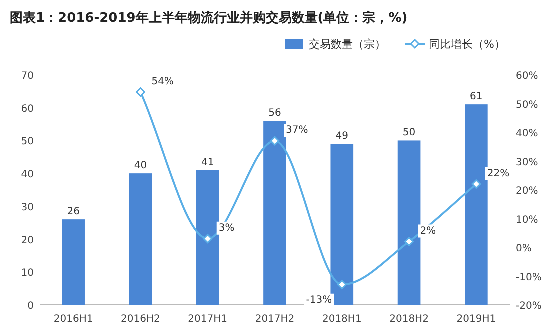 This screenshot has width=559, height=334. What do you see at coordinates (476, 319) in the screenshot?
I see `x-tick-label: 2019H1` at bounding box center [476, 319].